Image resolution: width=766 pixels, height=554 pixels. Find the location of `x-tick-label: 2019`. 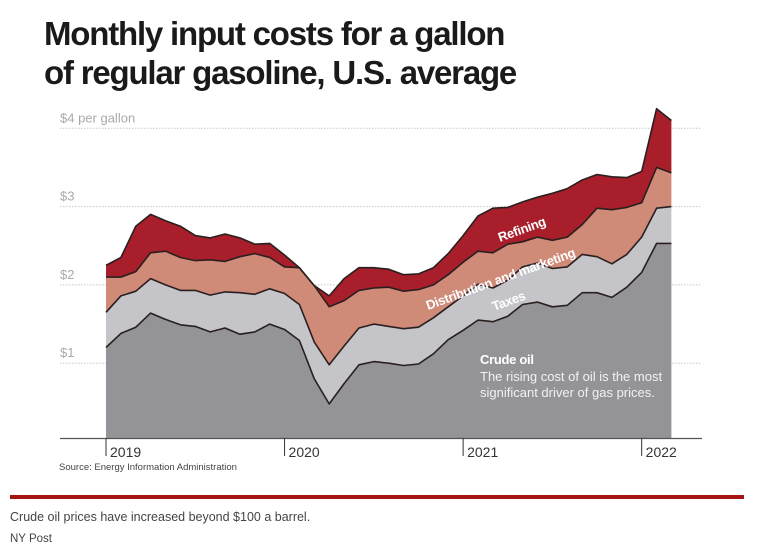

x-tick-label: 2019 is located at coordinates (125, 452).